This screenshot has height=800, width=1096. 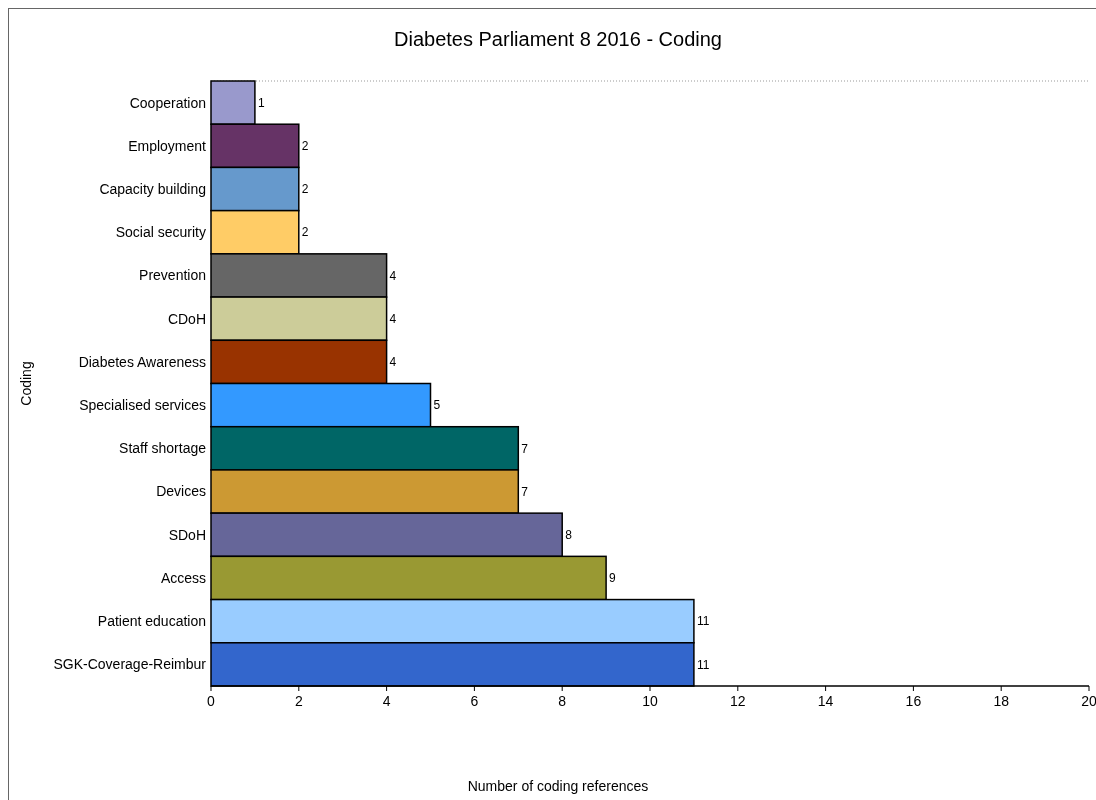 What do you see at coordinates (913, 701) in the screenshot?
I see `x-tick-label: 16` at bounding box center [913, 701].